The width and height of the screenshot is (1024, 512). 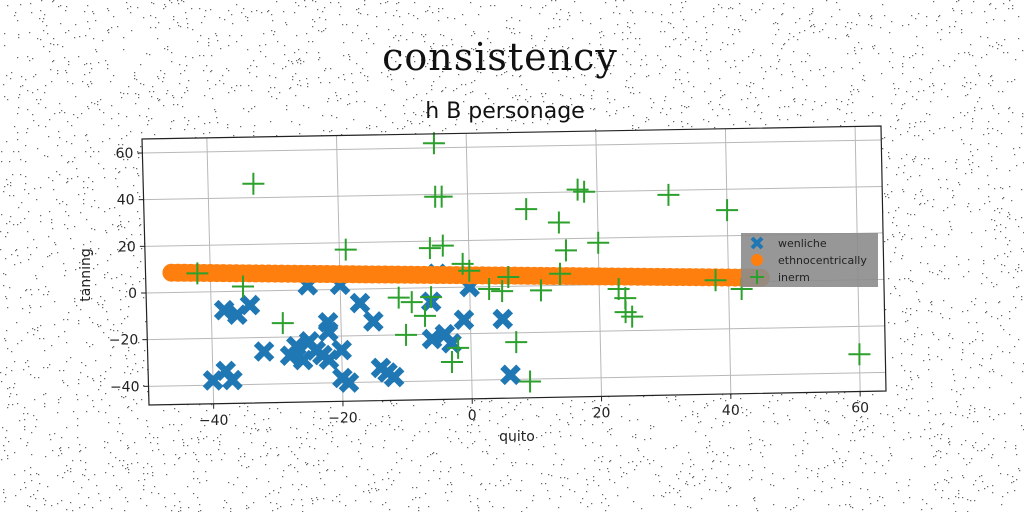 I want to click on series-wenliche, so click(x=361, y=328).